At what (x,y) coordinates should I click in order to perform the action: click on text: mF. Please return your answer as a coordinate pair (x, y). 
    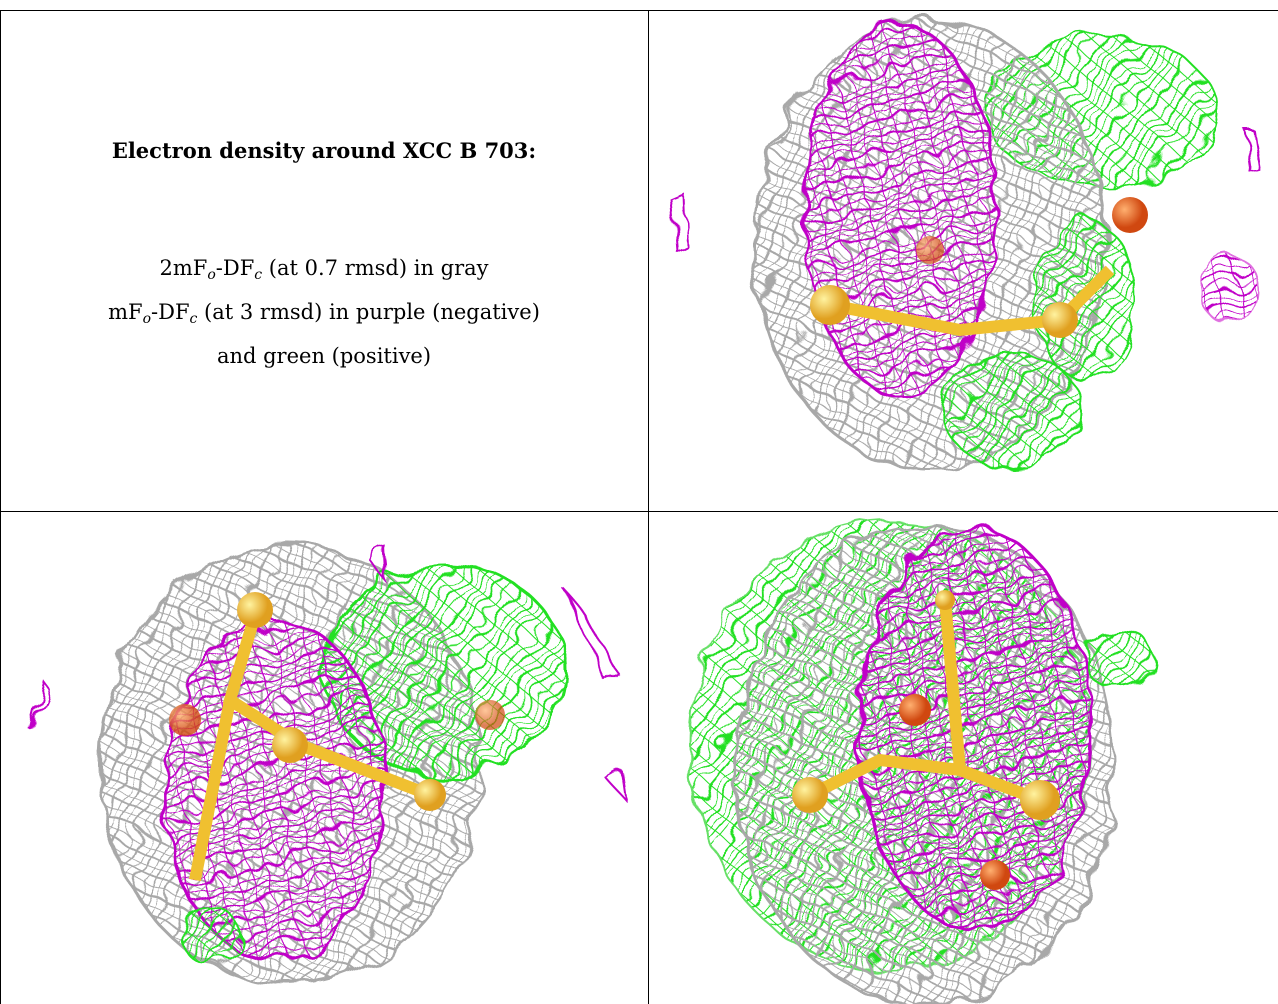
    Looking at the image, I should click on (125, 312).